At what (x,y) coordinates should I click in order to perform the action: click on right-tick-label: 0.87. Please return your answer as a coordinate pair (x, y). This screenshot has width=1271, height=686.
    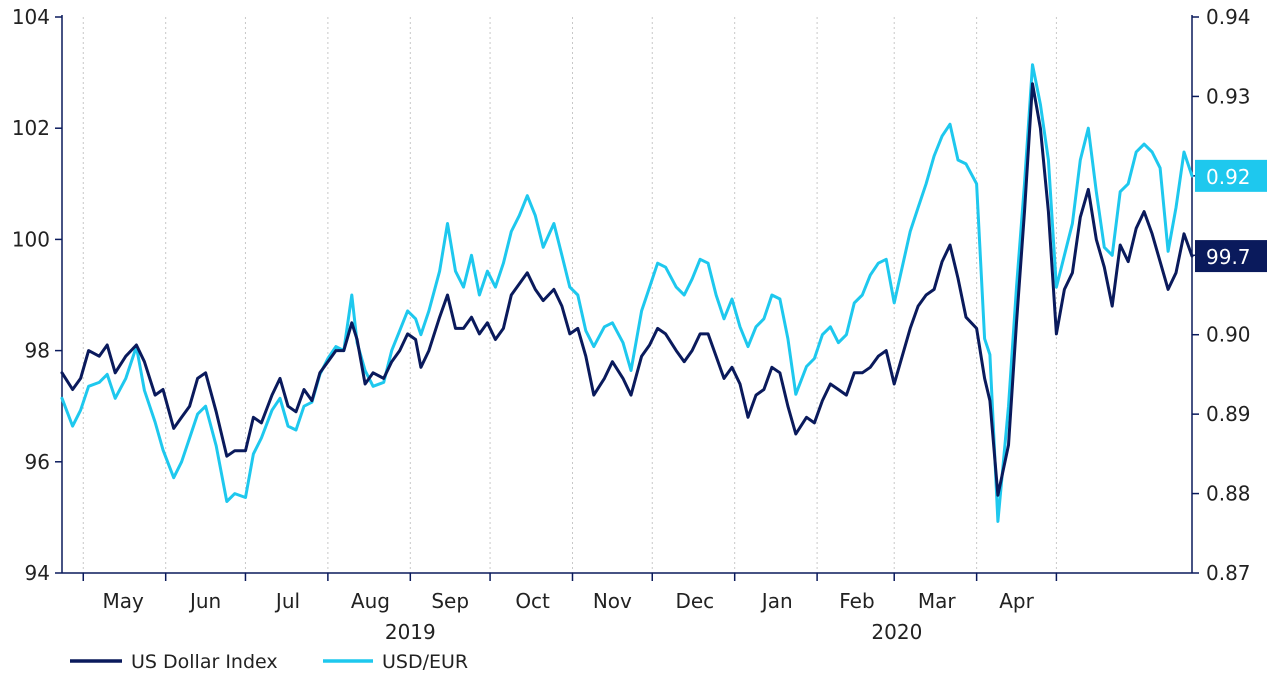
    Looking at the image, I should click on (1228, 573).